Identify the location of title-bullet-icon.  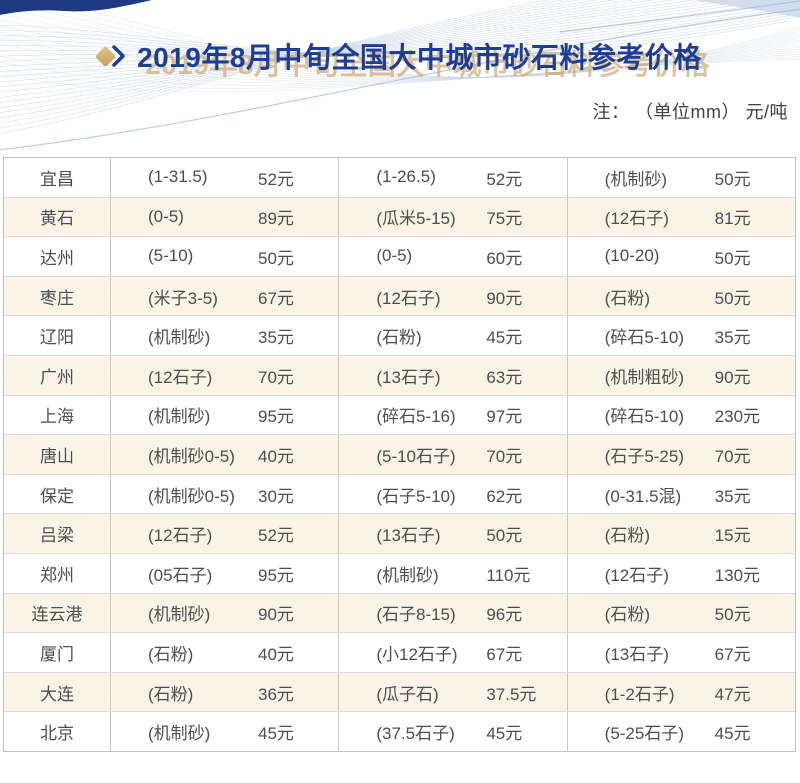
(110, 56).